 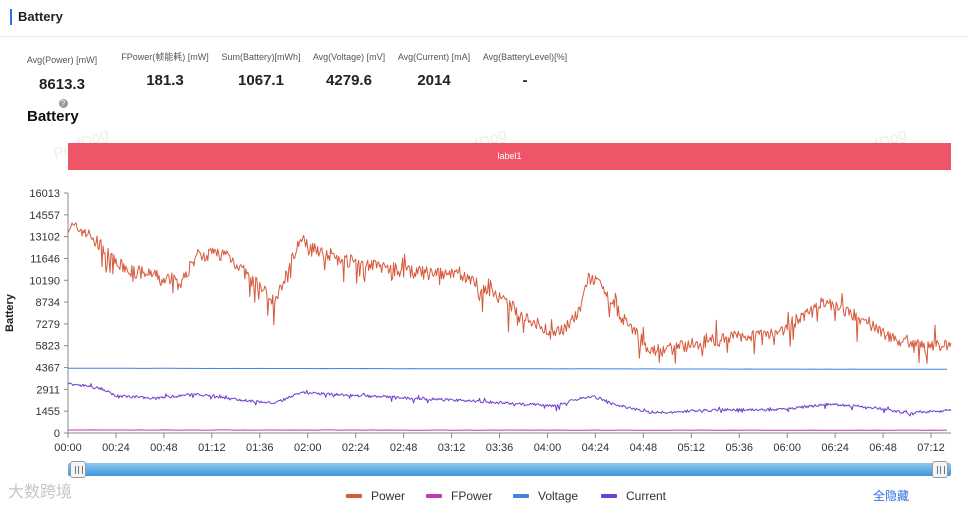 I want to click on label-band: label1, so click(x=509, y=156).